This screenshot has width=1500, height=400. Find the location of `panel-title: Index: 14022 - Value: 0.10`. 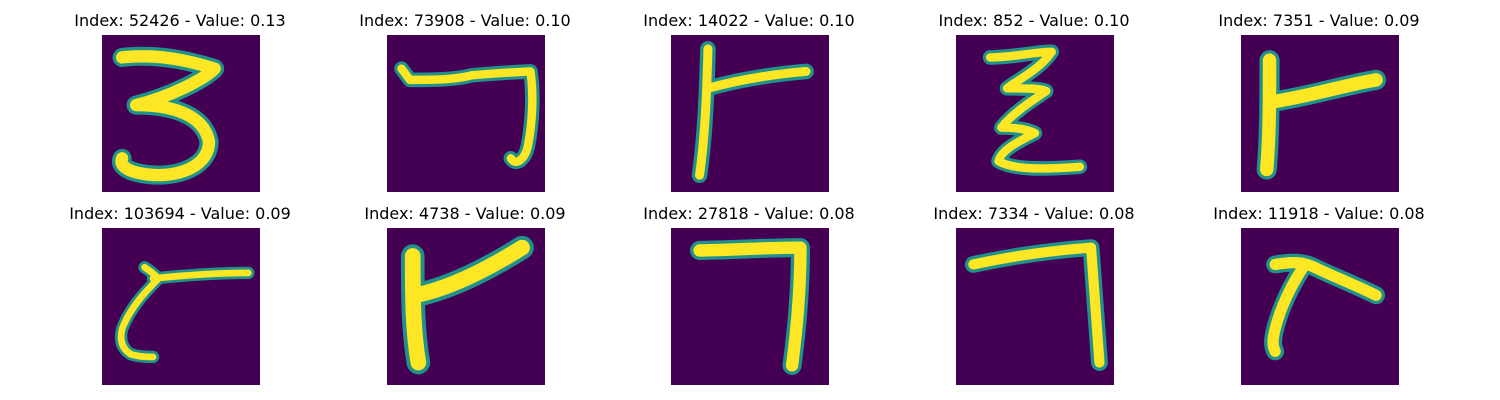

panel-title: Index: 14022 - Value: 0.10 is located at coordinates (749, 20).